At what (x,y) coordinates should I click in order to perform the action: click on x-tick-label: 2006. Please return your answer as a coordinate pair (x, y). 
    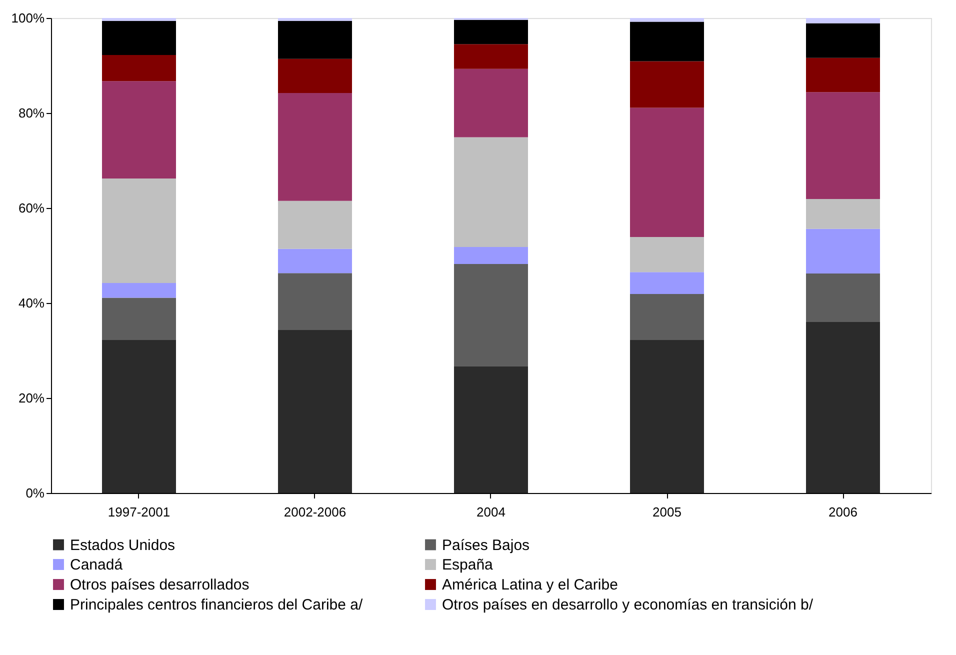
    Looking at the image, I should click on (843, 512).